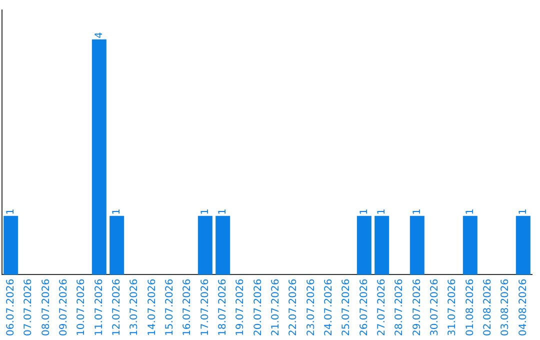  Describe the element at coordinates (276, 307) in the screenshot. I see `x-tick-label: 21.07.2026` at that location.